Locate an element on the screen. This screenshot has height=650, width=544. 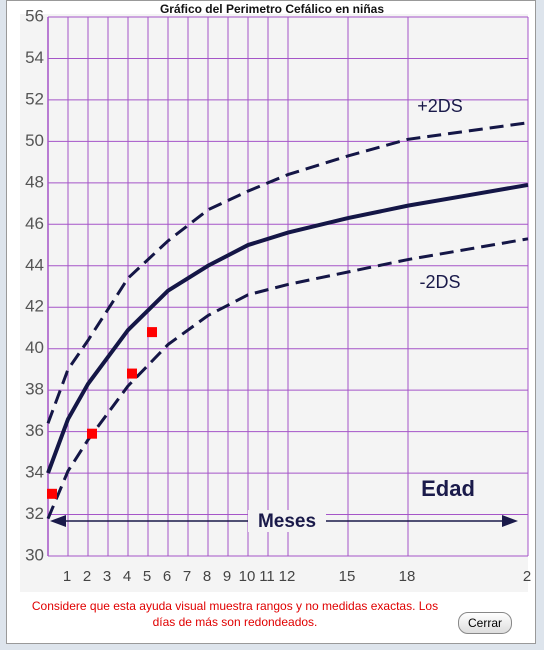
chart-title: Gráfico del Perimetro Cefálico en niñas is located at coordinates (272, 9).